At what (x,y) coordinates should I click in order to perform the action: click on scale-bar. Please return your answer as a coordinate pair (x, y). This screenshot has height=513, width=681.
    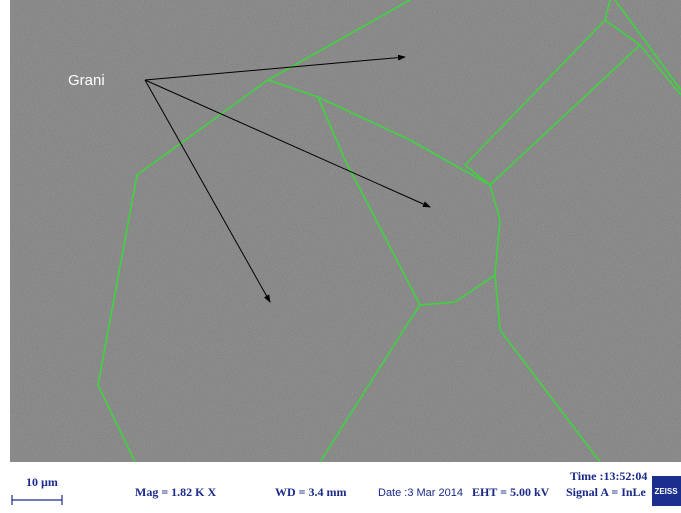
    Looking at the image, I should click on (37, 500).